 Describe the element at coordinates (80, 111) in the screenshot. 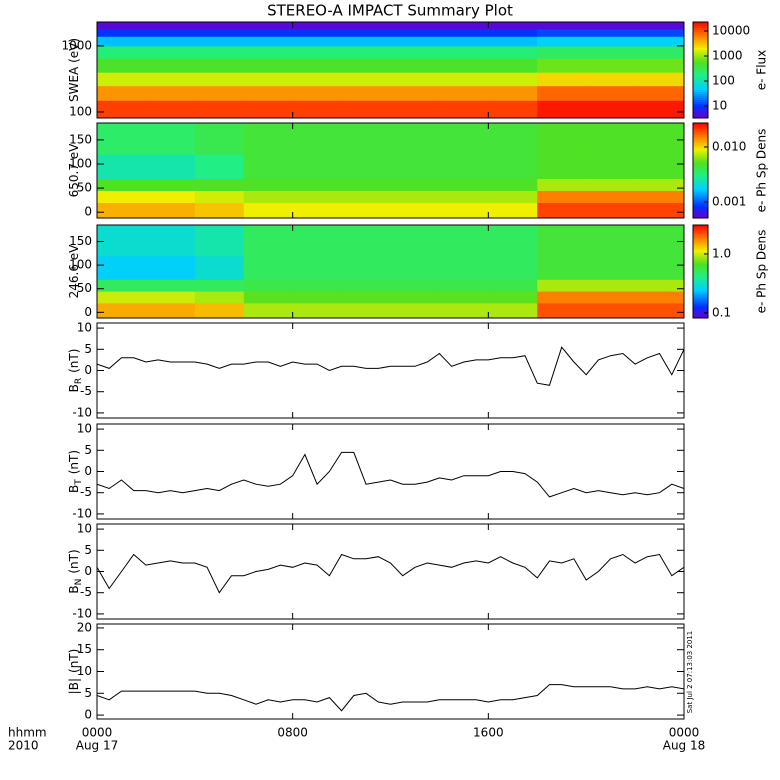

I see `y-tick-label: 100` at that location.